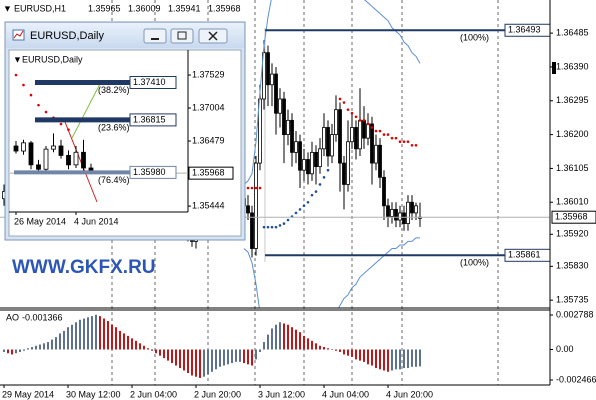 The height and width of the screenshot is (400, 596). What do you see at coordinates (224, 8) in the screenshot?
I see `header-close: 1.35968` at bounding box center [224, 8].